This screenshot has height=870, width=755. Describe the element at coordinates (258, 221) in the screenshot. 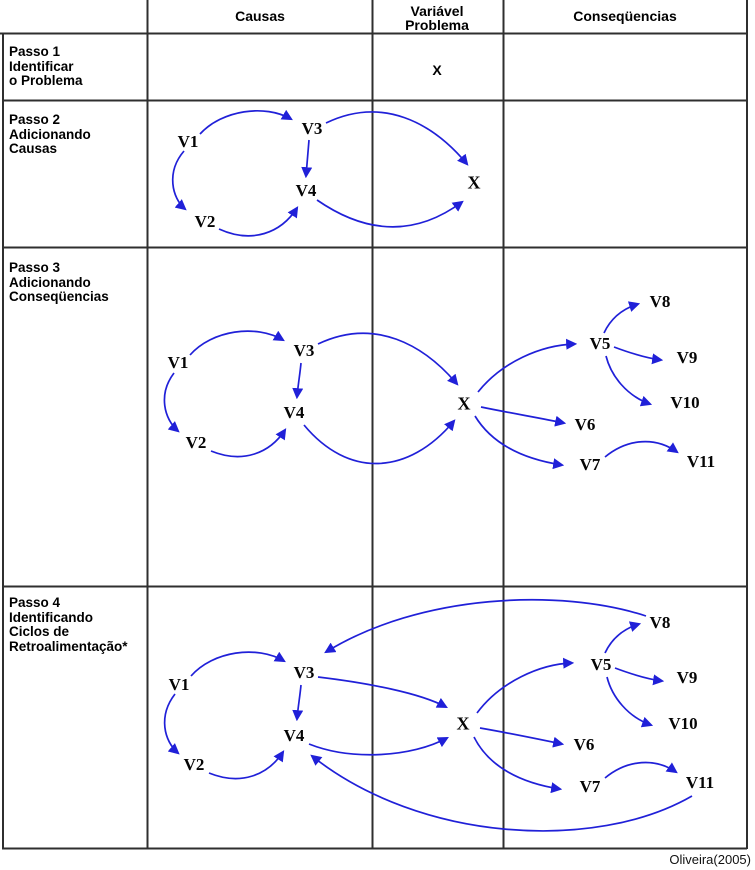

I see `edge-p2-v2-v4` at that location.